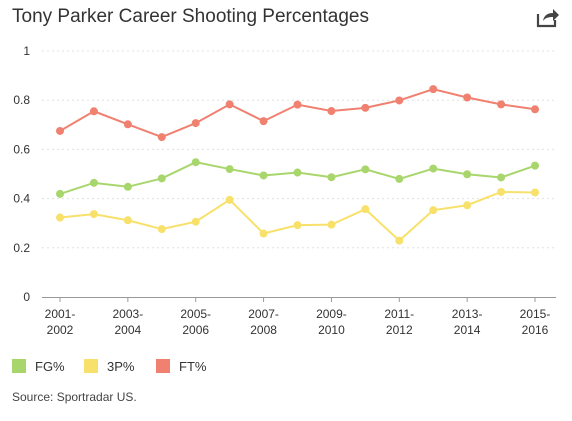 The height and width of the screenshot is (421, 572). I want to click on x-tick-label: 2009-, so click(331, 314).